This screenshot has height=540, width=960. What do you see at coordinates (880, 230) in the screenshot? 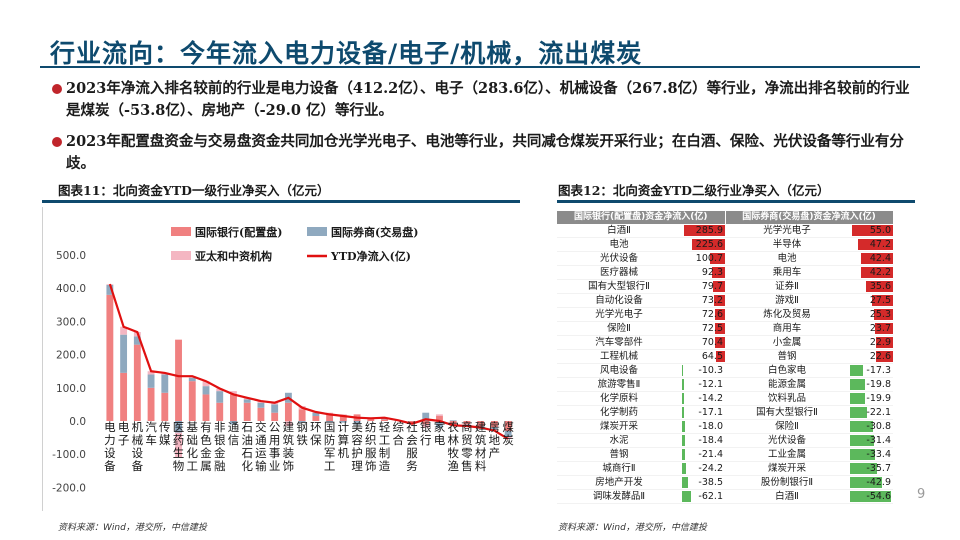
I see `value-text: 55.0` at bounding box center [880, 230].